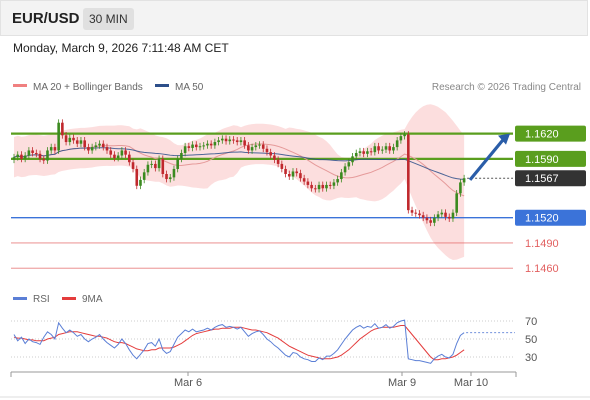  What do you see at coordinates (542, 160) in the screenshot?
I see `level-label-text: 1.1590` at bounding box center [542, 160].